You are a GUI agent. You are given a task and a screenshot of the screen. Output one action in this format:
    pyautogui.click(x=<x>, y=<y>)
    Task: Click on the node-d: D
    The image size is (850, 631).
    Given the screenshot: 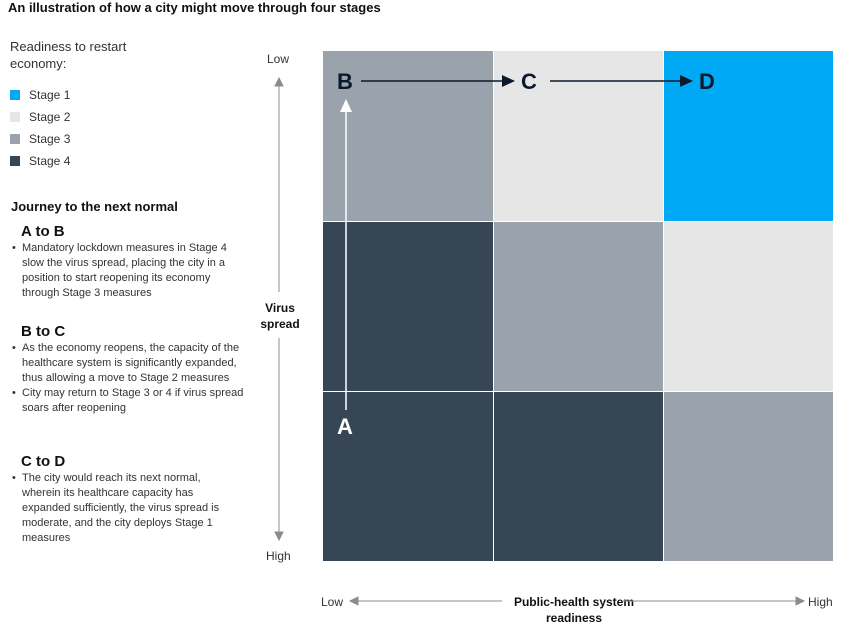 What is the action you would take?
    pyautogui.click(x=707, y=81)
    